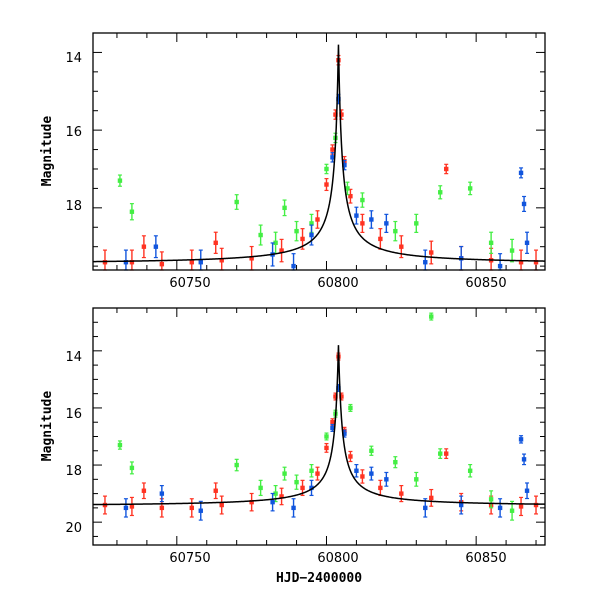 Image resolution: width=600 pixels, height=600 pixels. Describe the element at coordinates (189, 283) in the screenshot. I see `top-xtick-label: 60750` at that location.